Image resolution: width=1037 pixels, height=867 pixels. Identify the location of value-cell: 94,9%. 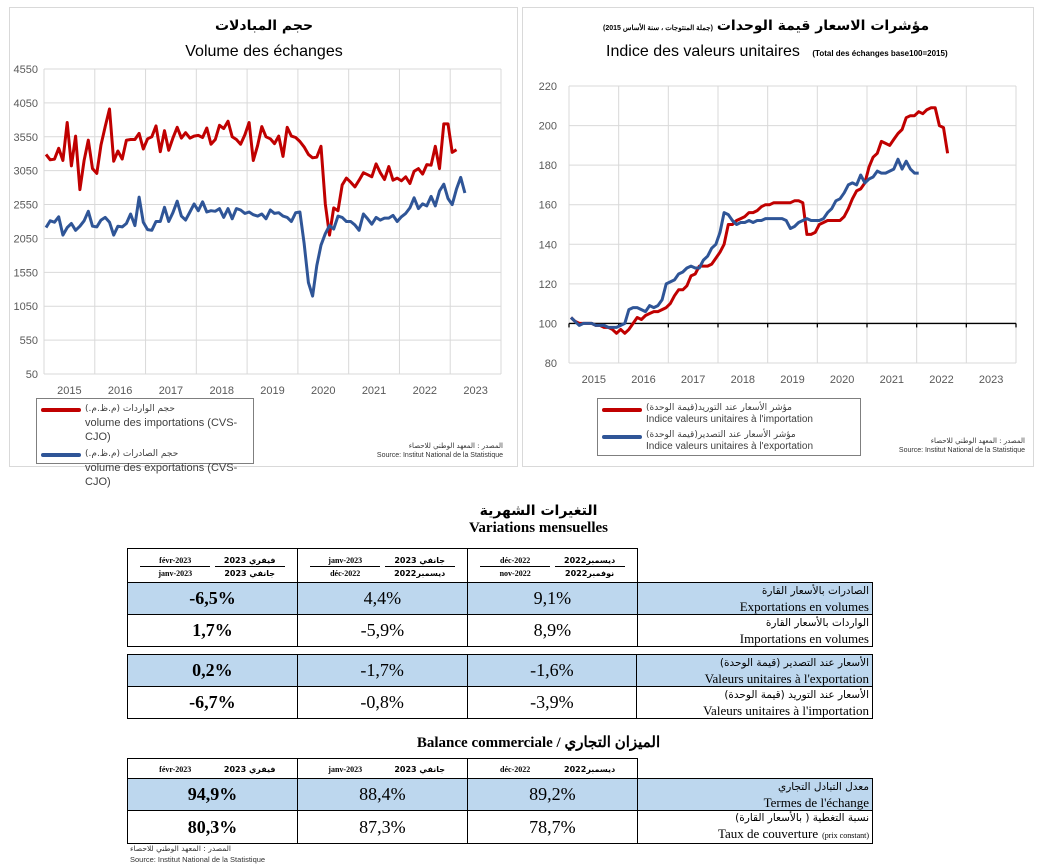
(212, 794).